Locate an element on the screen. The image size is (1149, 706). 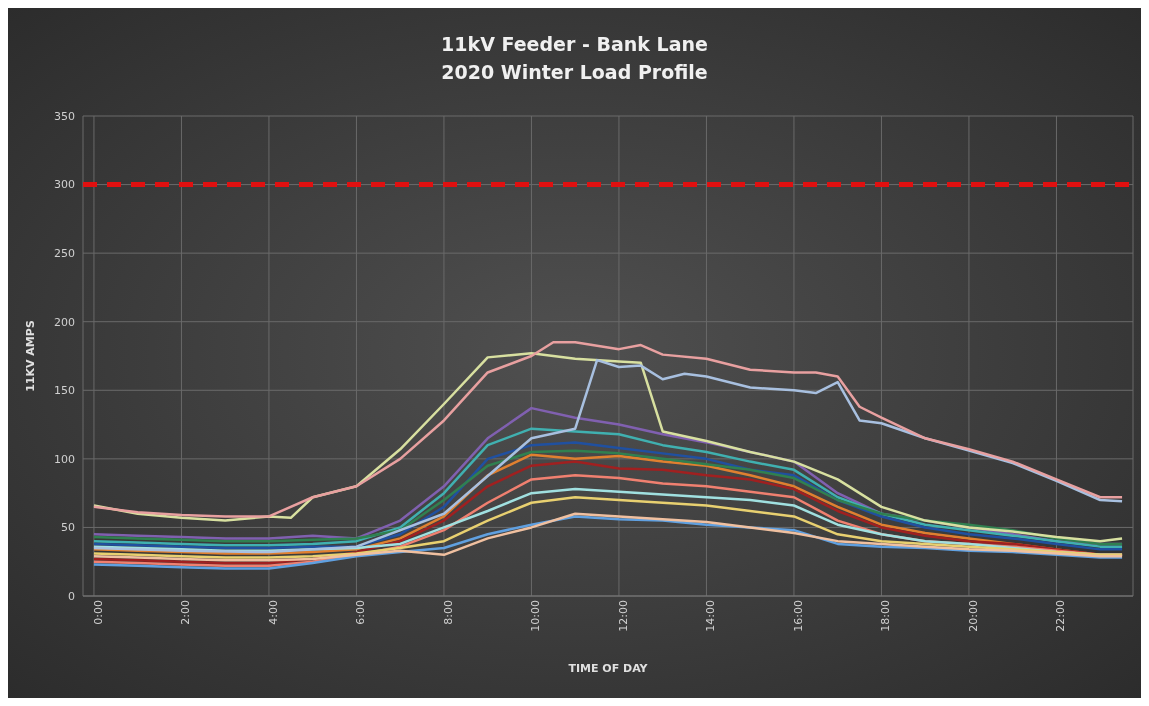
x-tick-label: 8:00 is located at coordinates (448, 612).